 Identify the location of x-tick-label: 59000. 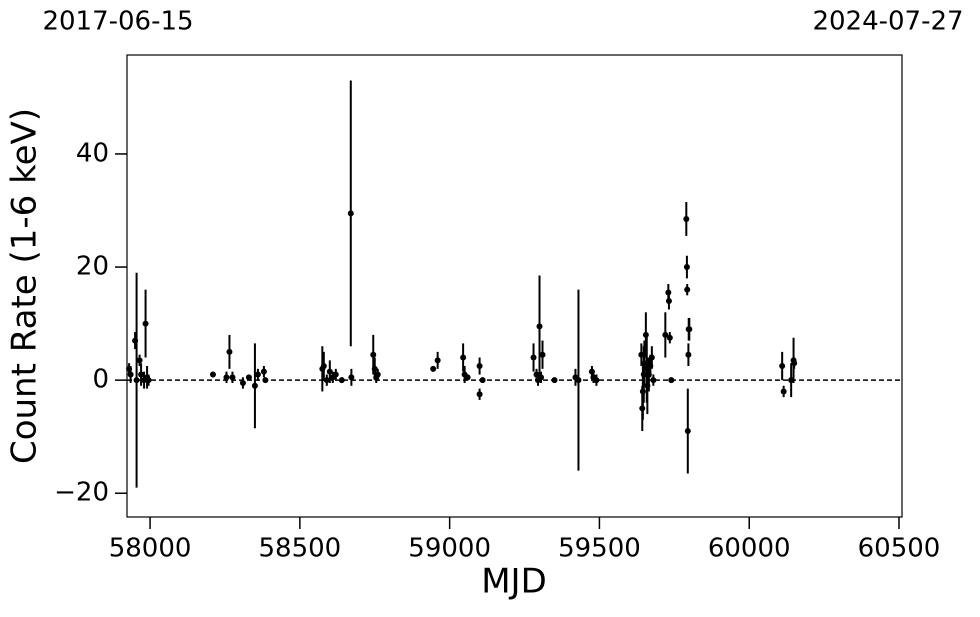
(449, 549).